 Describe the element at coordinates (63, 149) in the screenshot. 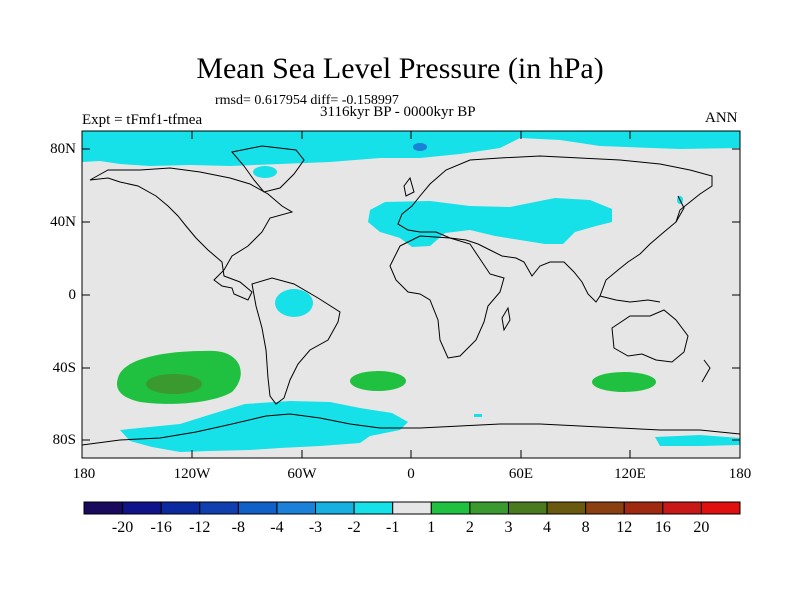

I see `lat-label-80n: 80N` at that location.